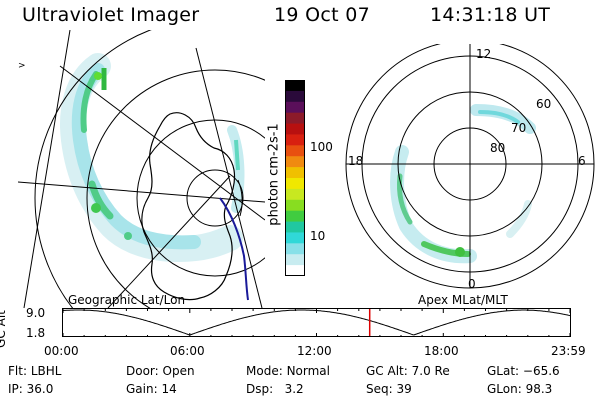 The height and width of the screenshot is (400, 600). Describe the element at coordinates (264, 371) in the screenshot. I see `mode-label: Mode:` at that location.